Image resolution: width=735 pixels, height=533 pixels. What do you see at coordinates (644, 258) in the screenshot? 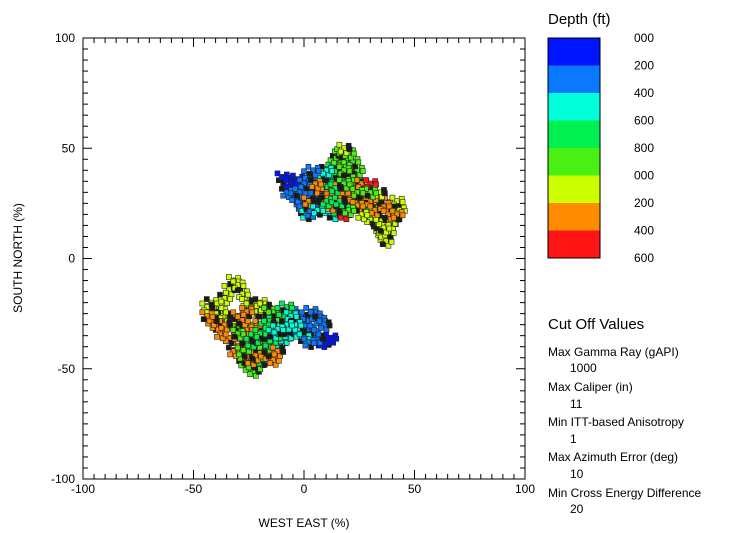
I see `color-scale-label: 600` at bounding box center [644, 258].